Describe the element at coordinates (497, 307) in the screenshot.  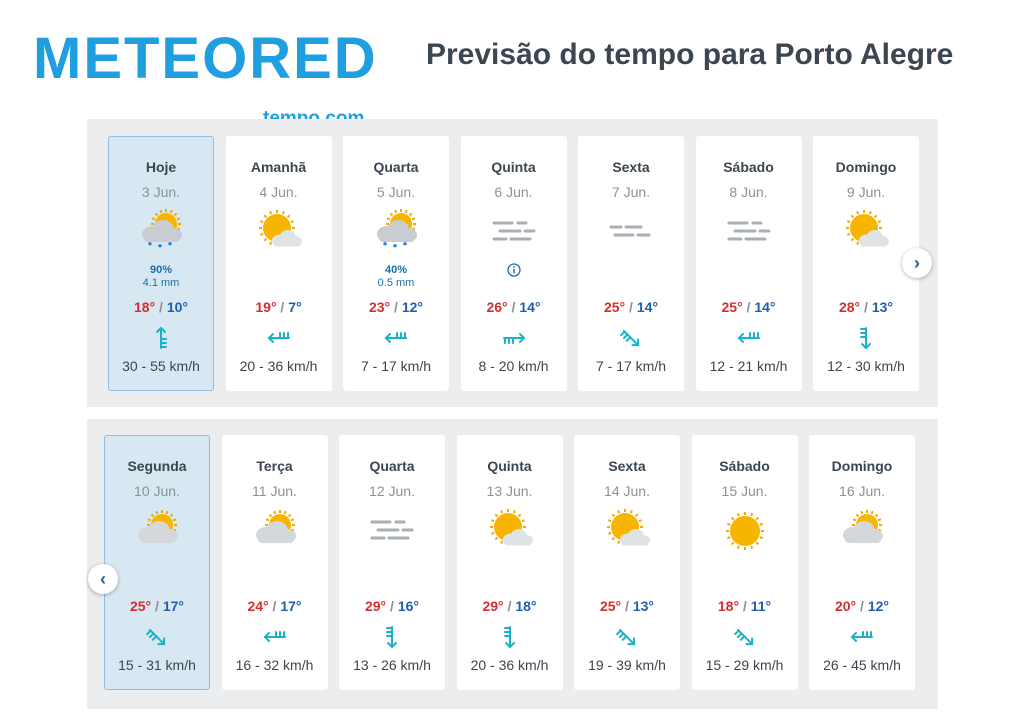
I see `temp-max: 26°` at that location.